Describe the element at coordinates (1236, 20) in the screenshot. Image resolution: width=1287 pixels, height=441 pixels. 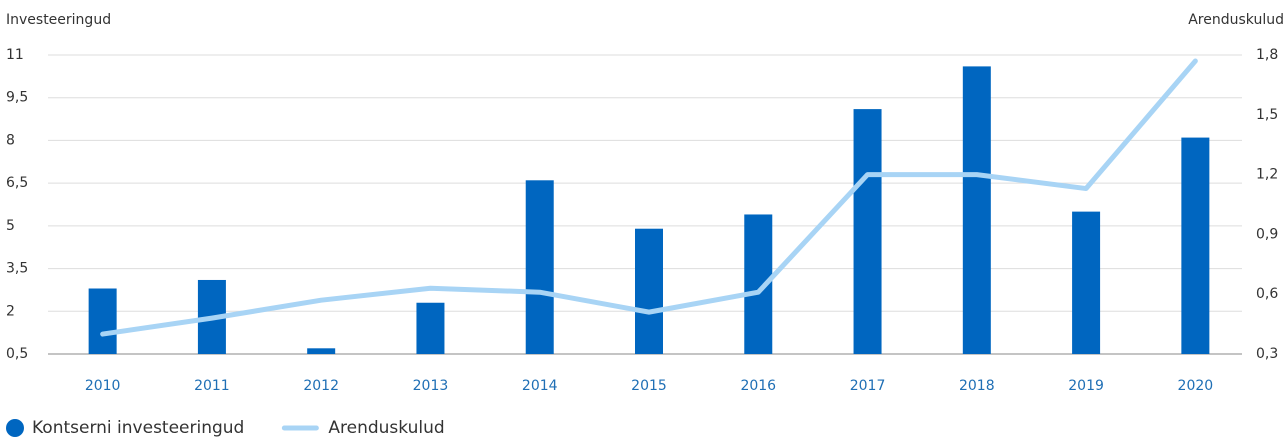
I see `y2-axis-title: Arenduskulud` at that location.